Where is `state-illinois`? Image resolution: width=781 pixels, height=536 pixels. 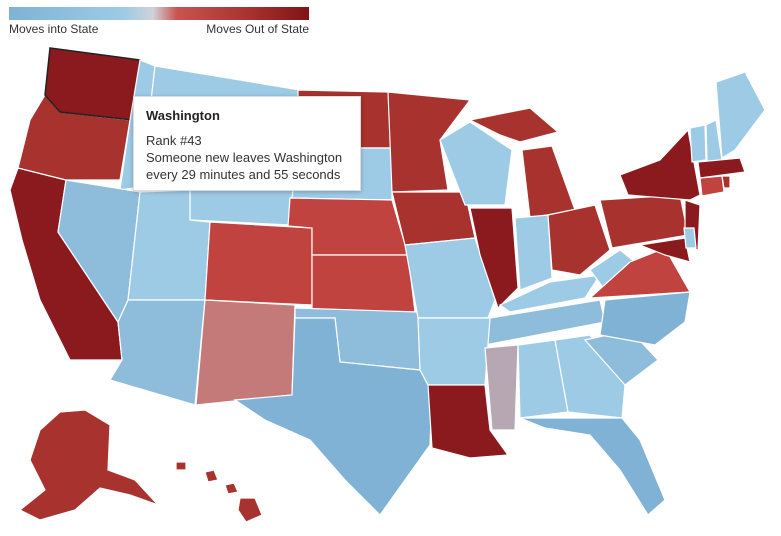
state-illinois is located at coordinates (494, 258).